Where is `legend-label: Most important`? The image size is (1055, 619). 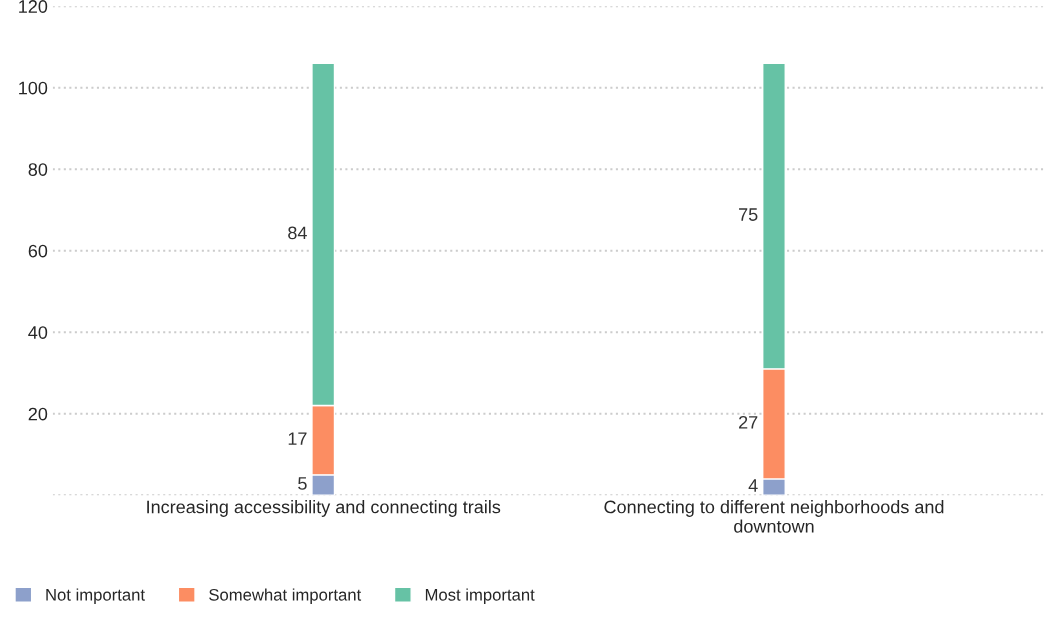
legend-label: Most important is located at coordinates (480, 596).